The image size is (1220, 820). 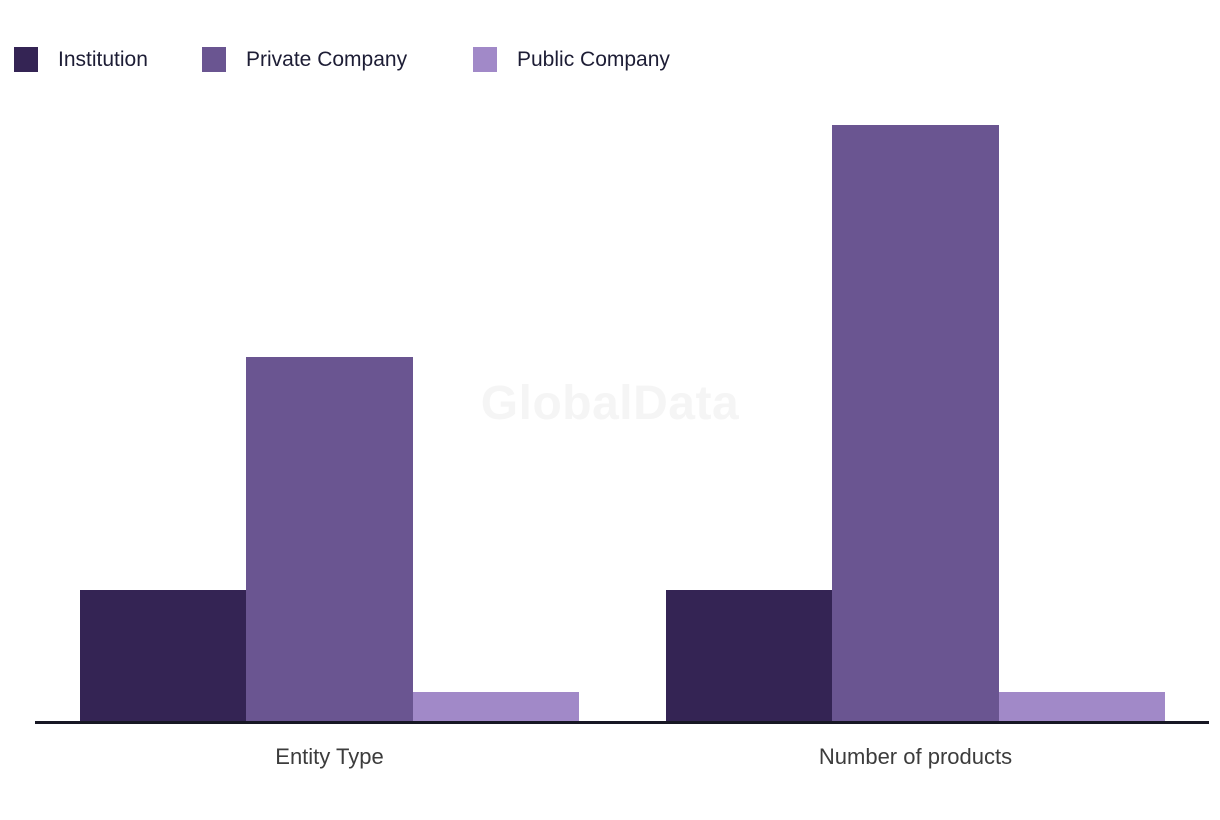 I want to click on legend-label-public-company: Public Company, so click(x=593, y=59).